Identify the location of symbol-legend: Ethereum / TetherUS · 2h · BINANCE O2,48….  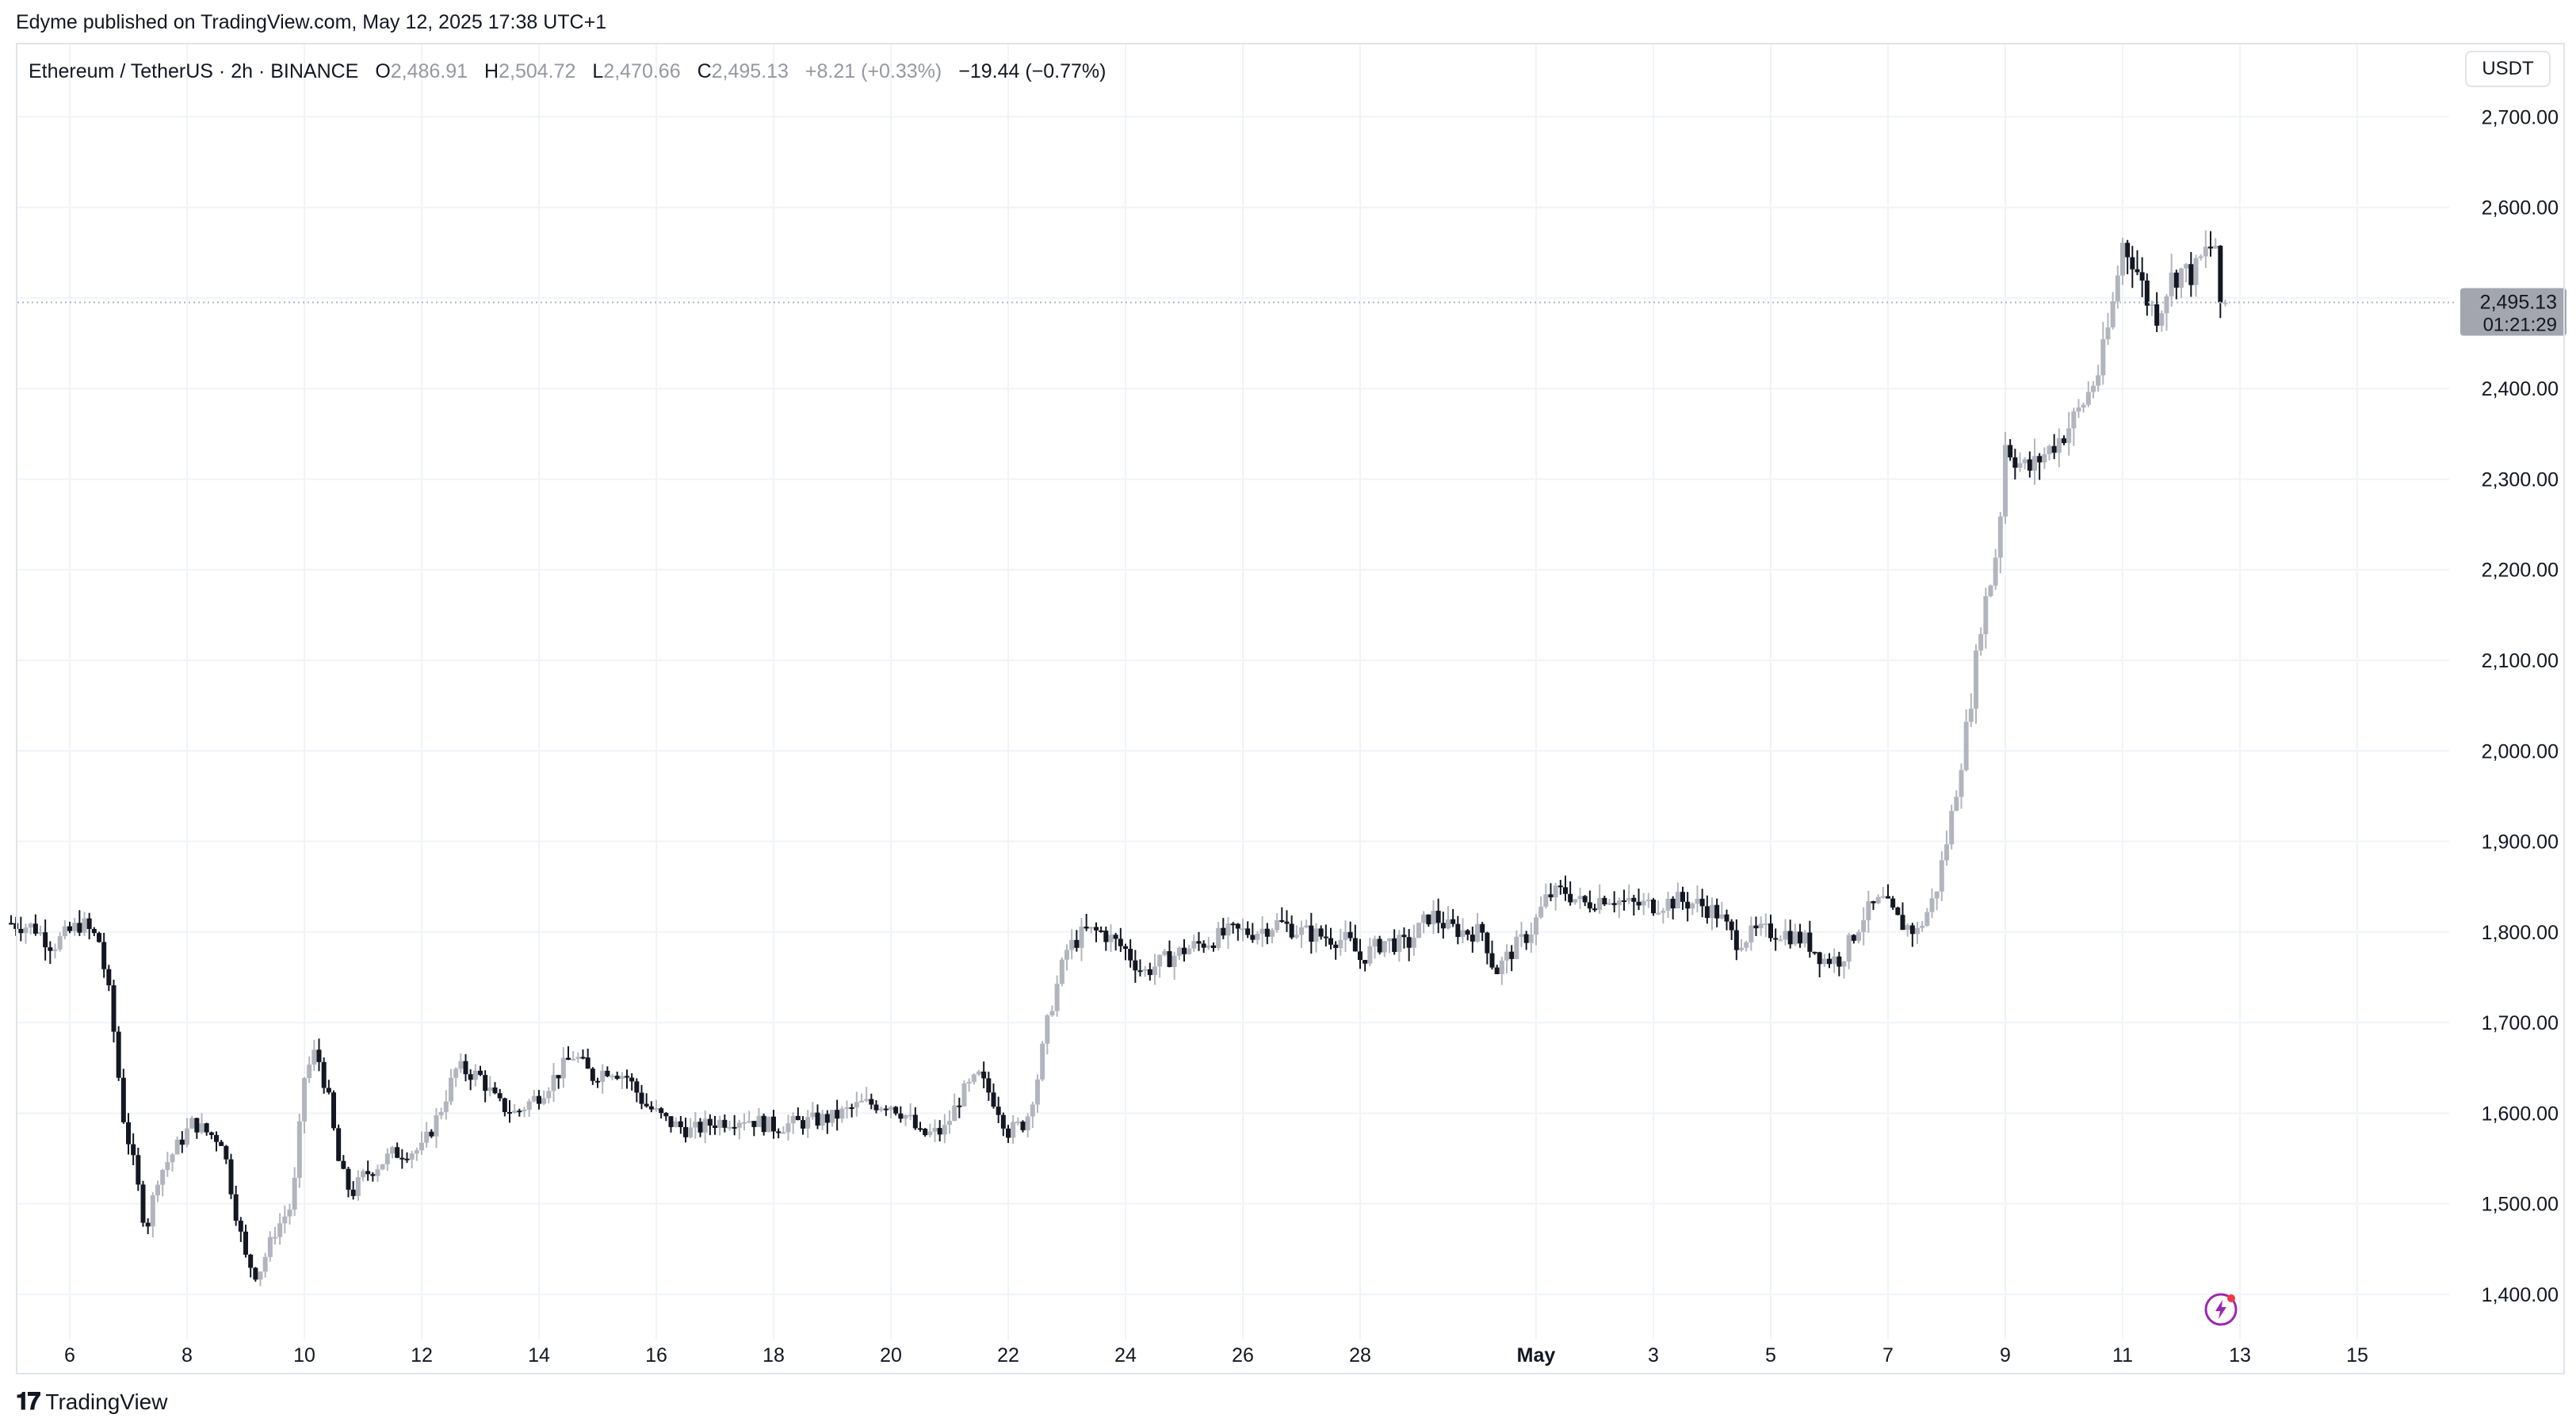
(567, 71).